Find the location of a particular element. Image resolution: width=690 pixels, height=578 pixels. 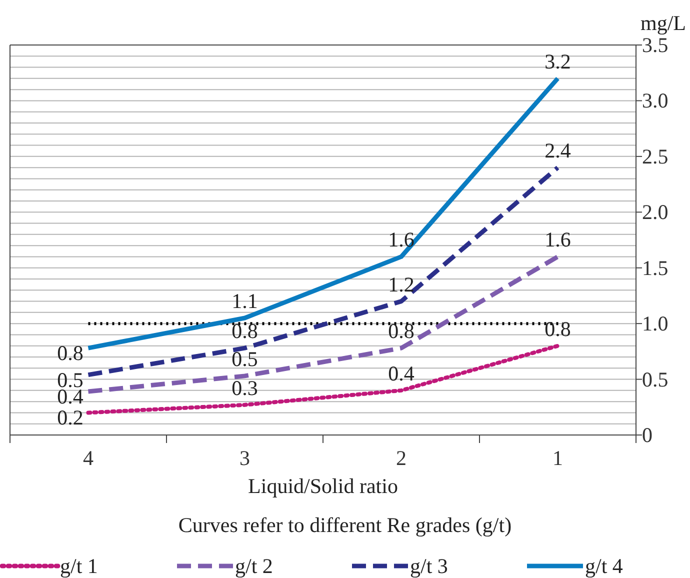

y-axis-title: mg/L is located at coordinates (663, 23).